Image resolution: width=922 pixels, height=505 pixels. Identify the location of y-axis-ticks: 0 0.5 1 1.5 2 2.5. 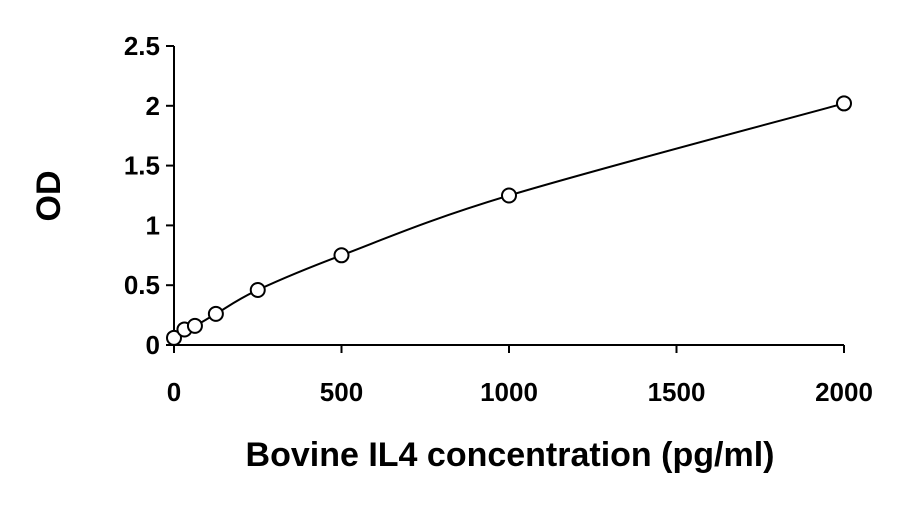
(149, 195).